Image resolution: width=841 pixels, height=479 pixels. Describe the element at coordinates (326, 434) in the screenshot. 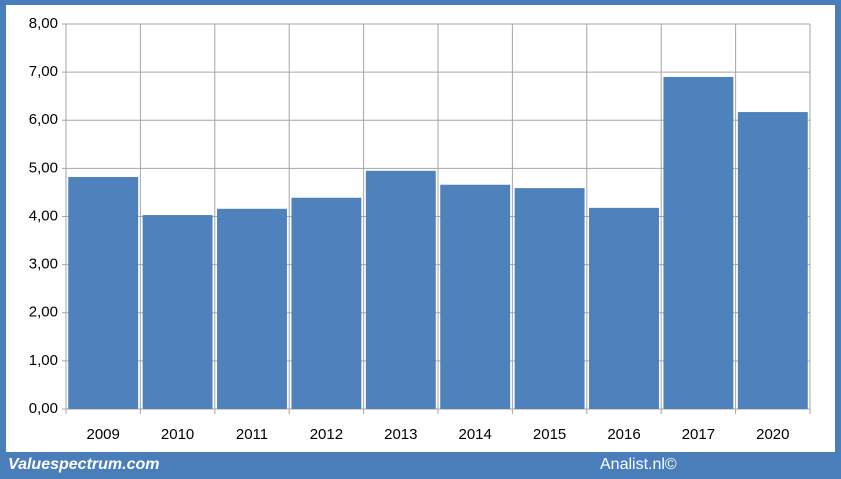

I see `x-tick-label: 2012` at that location.